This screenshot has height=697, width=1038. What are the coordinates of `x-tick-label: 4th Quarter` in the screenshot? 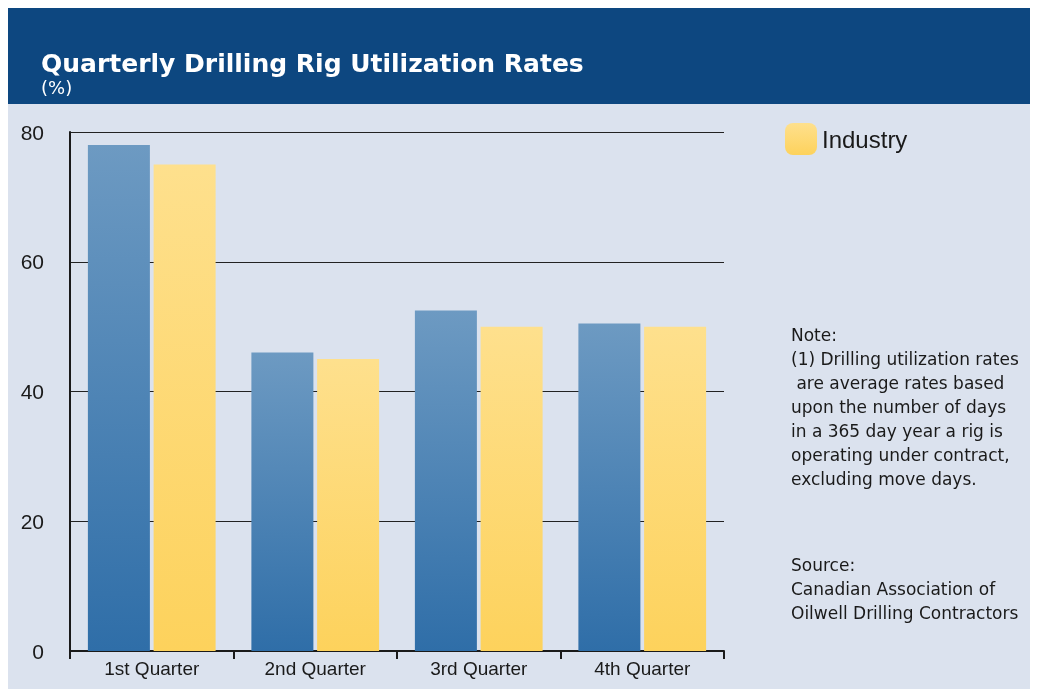 It's located at (642, 668).